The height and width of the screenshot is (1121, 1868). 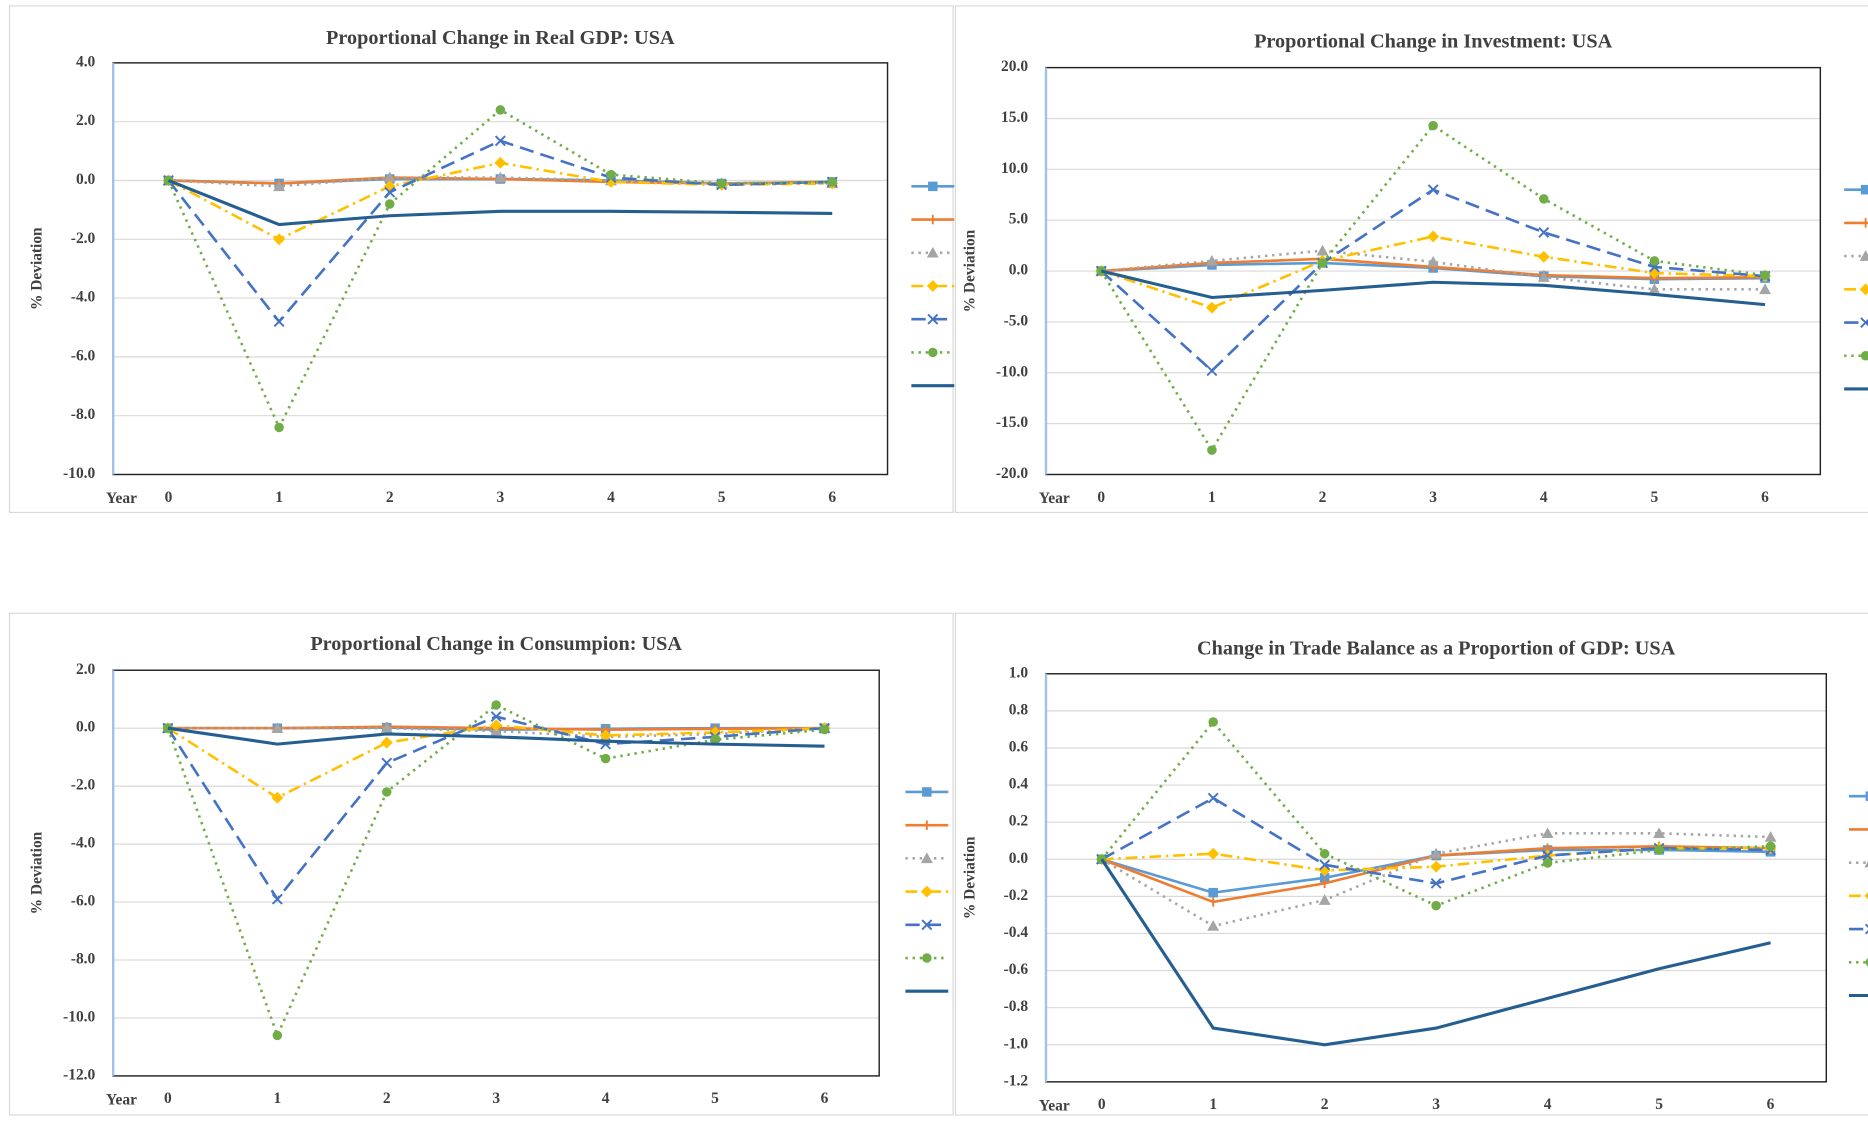 I want to click on x-tick-label: 0, so click(x=1101, y=497).